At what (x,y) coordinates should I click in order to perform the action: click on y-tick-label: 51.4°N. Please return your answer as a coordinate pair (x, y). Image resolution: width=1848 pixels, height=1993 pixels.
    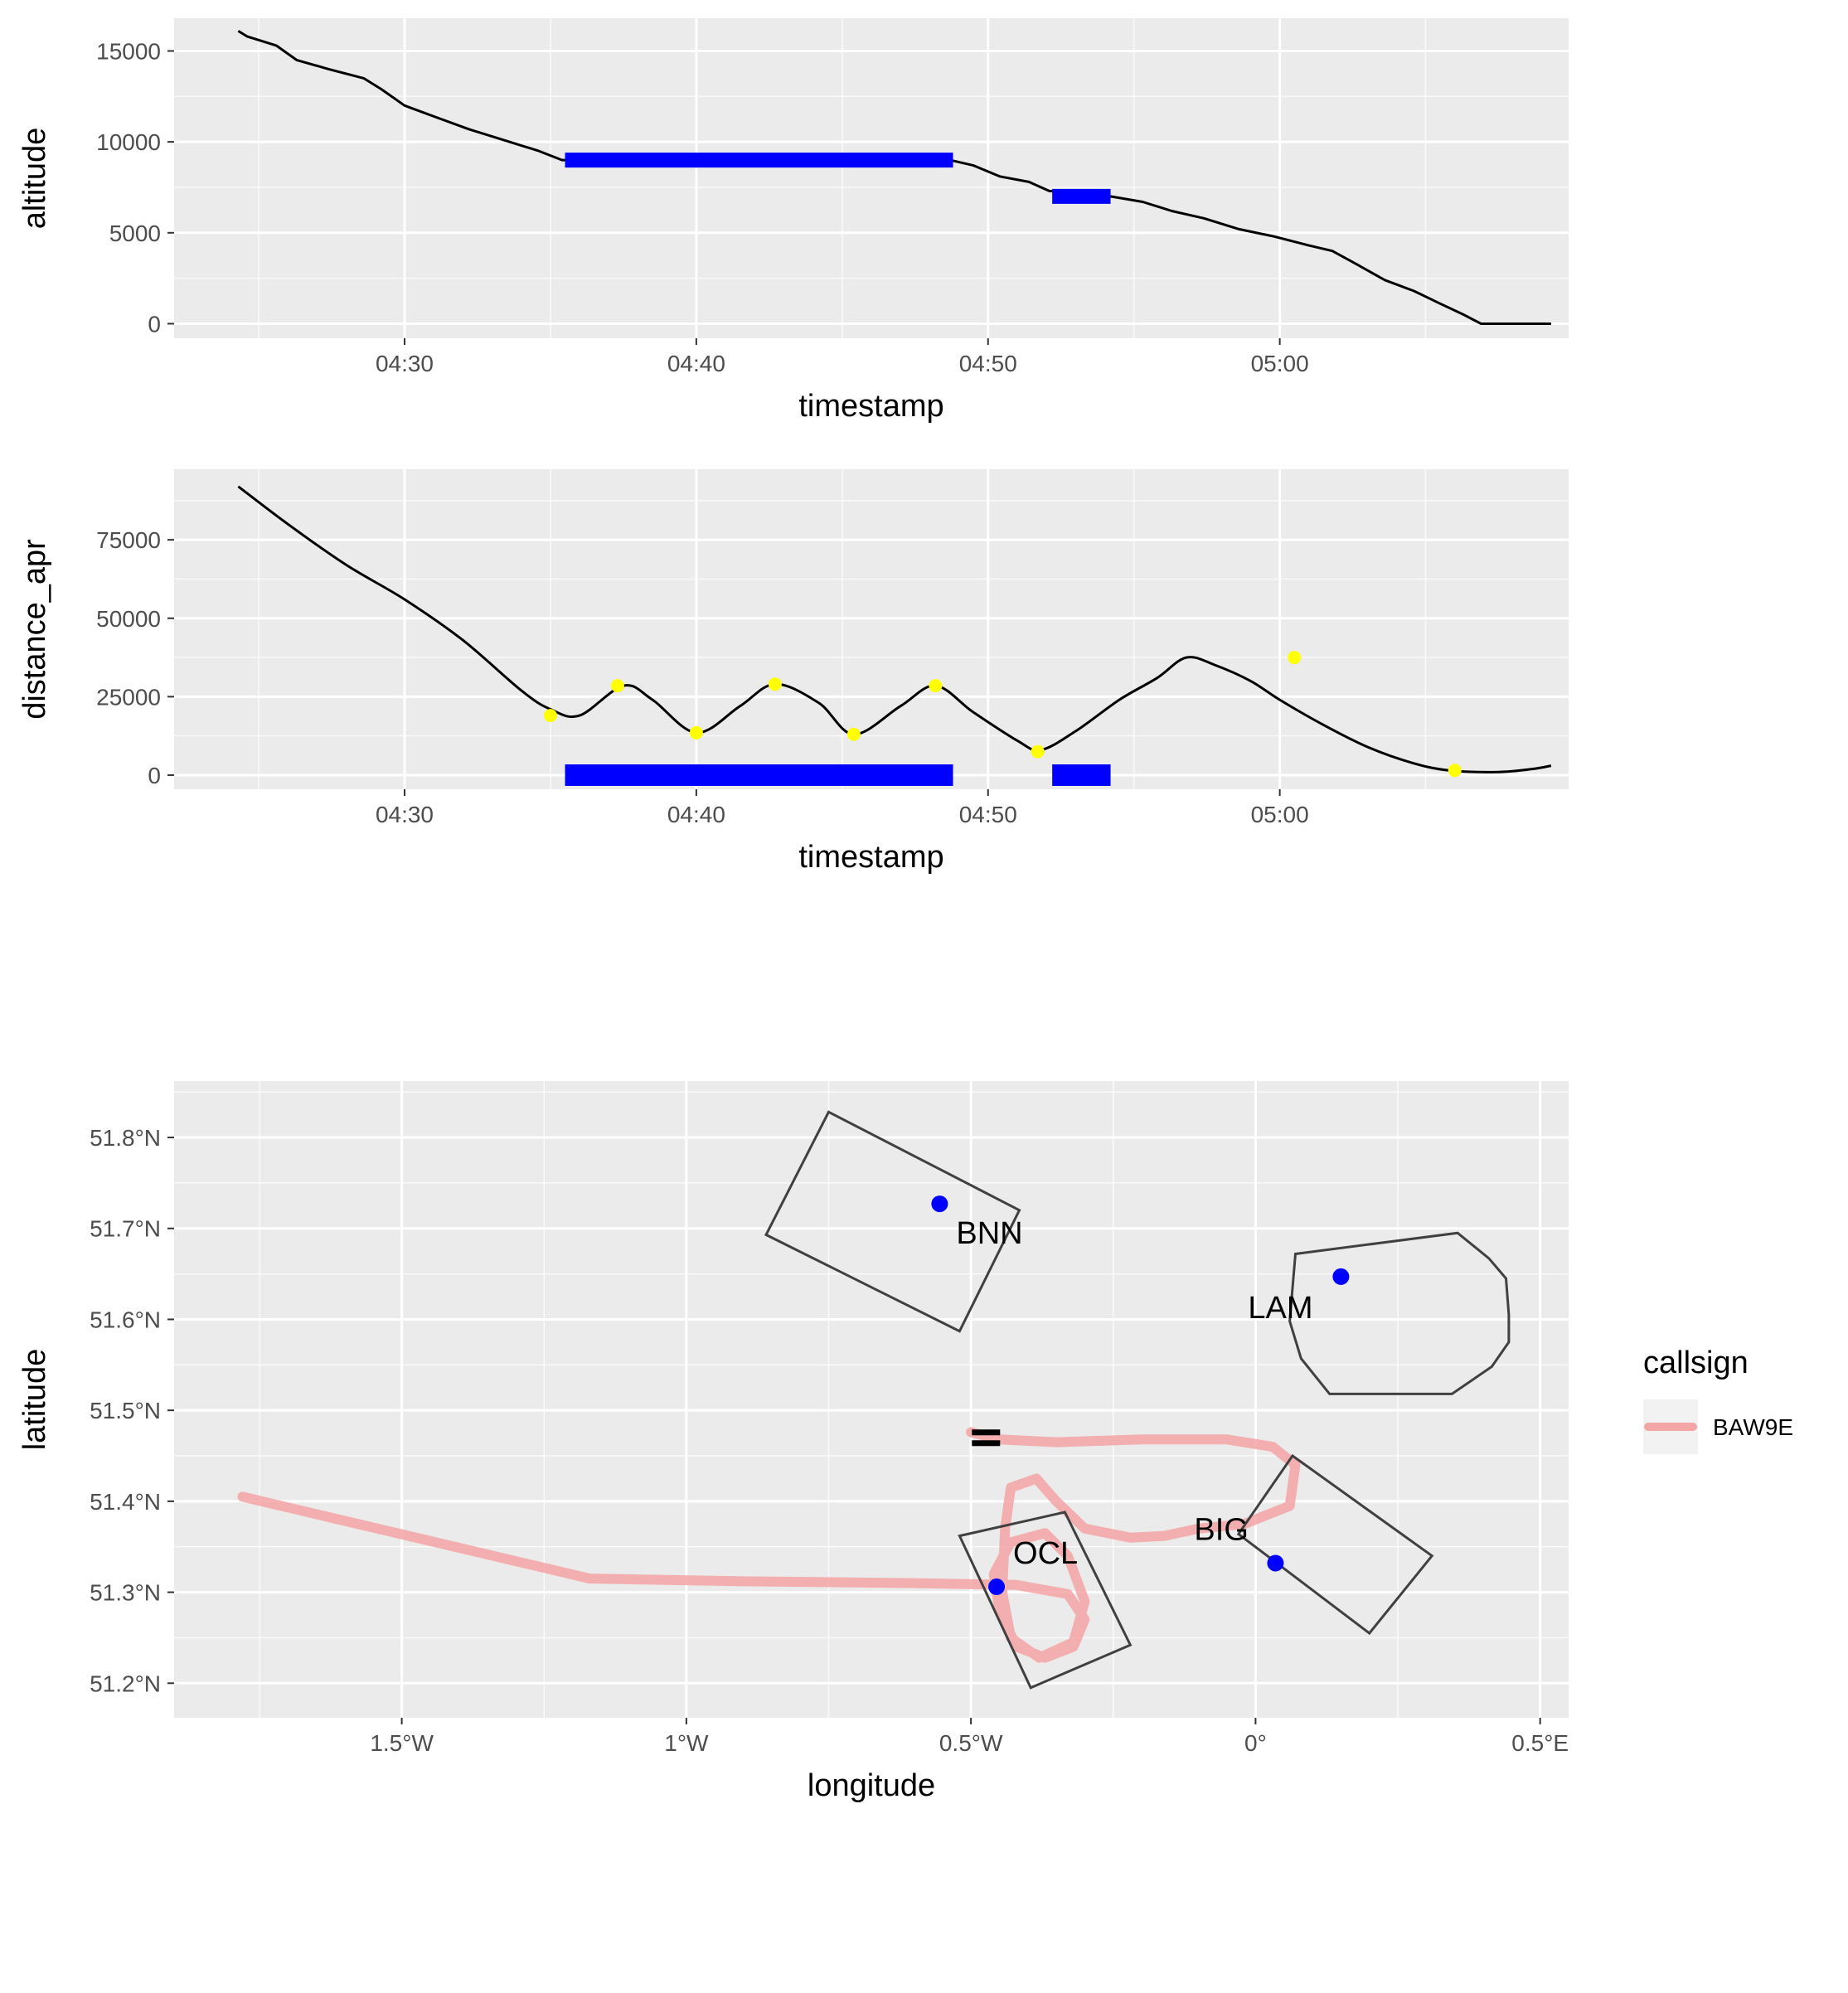
    Looking at the image, I should click on (126, 1502).